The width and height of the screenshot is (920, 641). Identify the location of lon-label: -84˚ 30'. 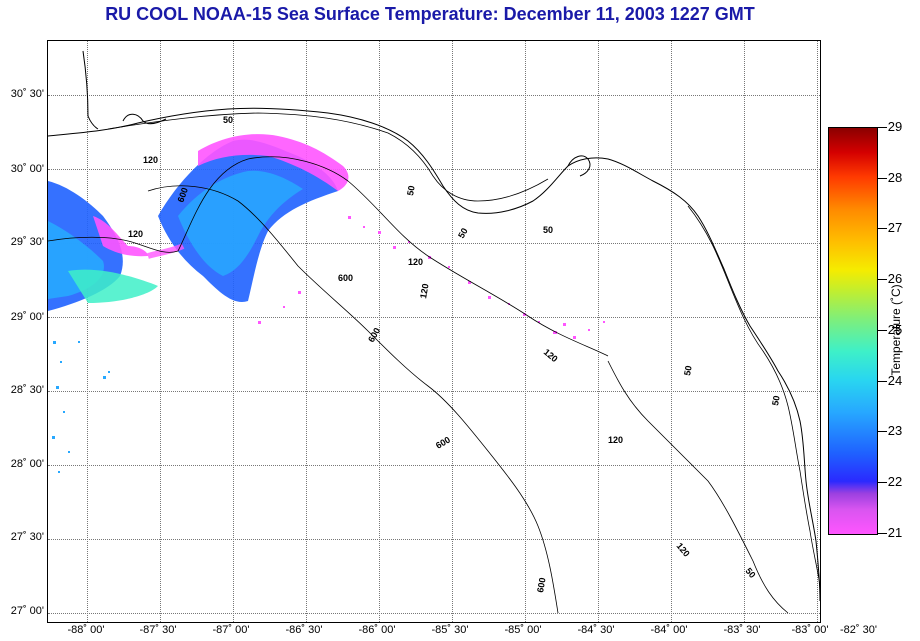
(596, 630).